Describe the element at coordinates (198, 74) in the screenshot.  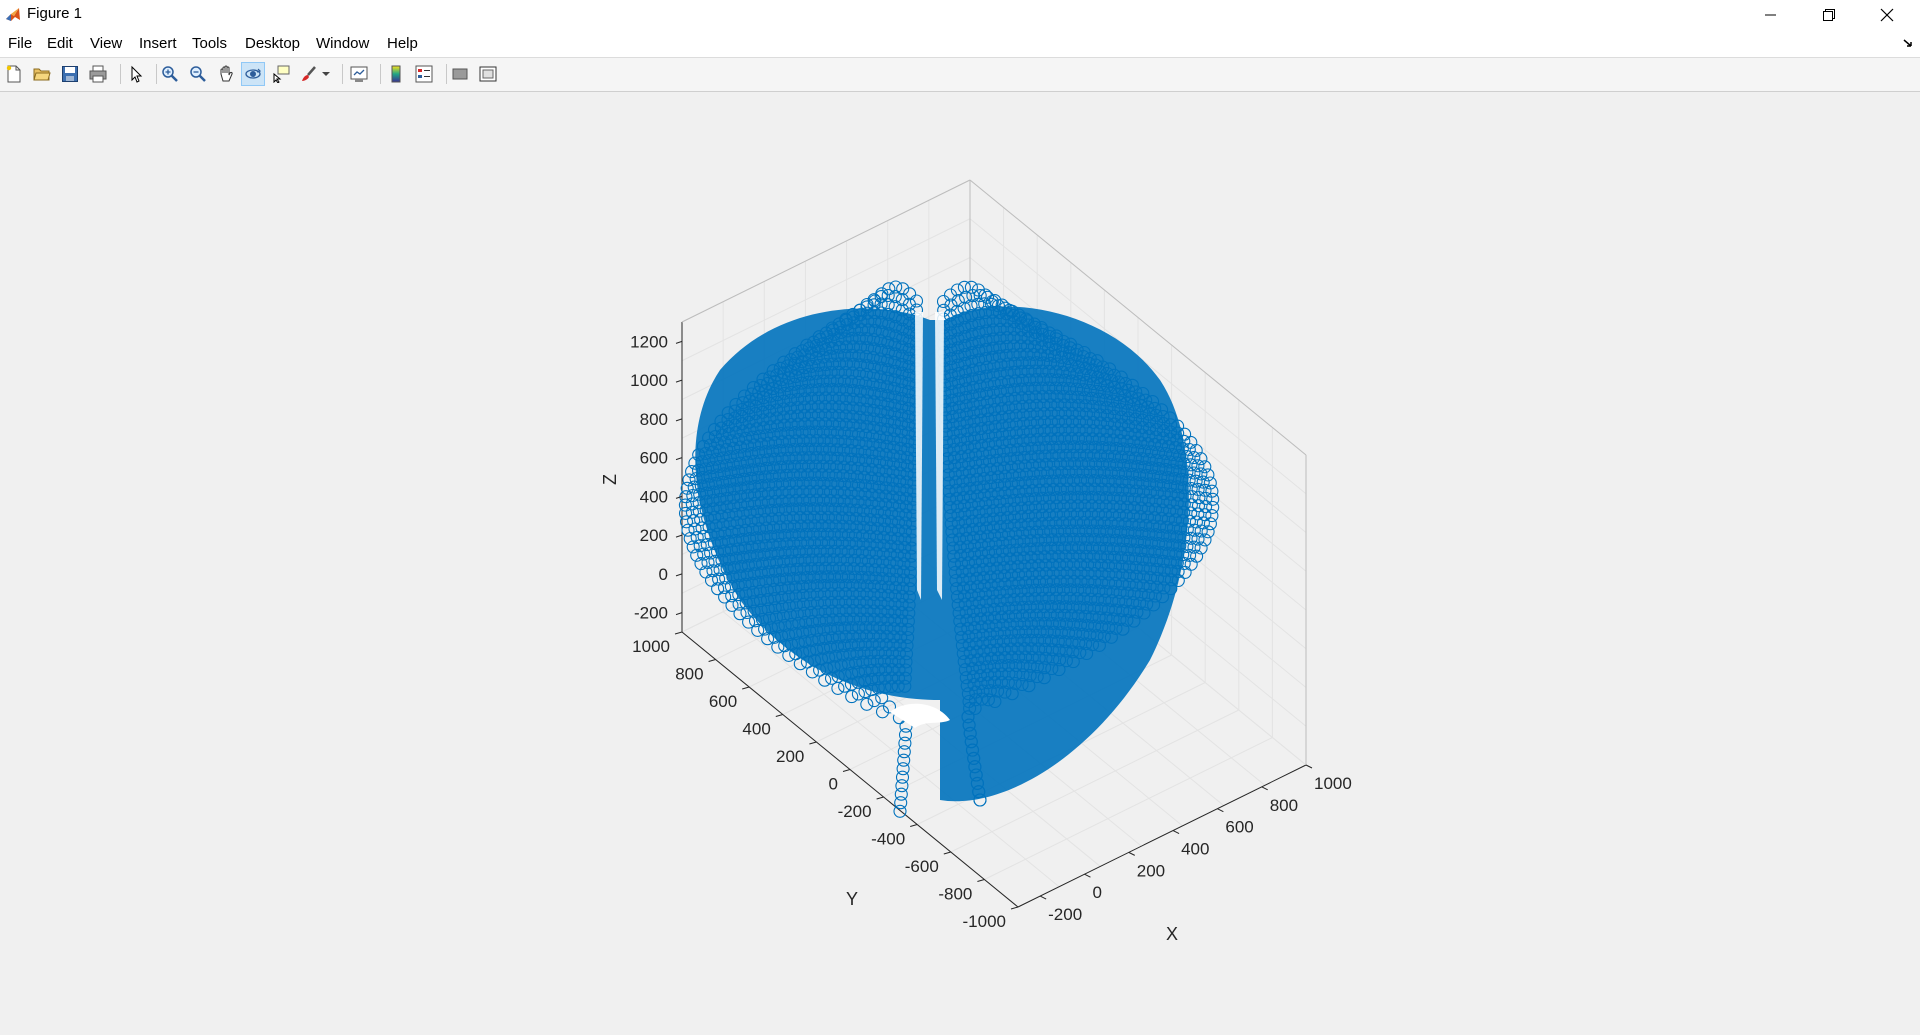
I see `zoom-out-button` at that location.